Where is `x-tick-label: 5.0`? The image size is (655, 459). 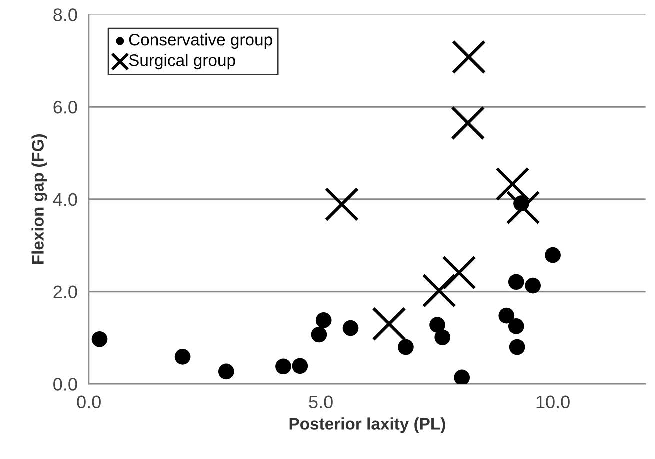
x-tick-label: 5.0 is located at coordinates (321, 402).